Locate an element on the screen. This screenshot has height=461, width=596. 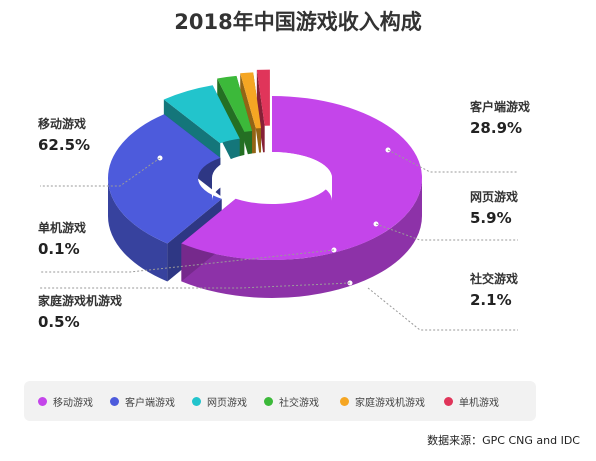
legend-label-console: 家庭游戏机游戏 is located at coordinates (390, 403).